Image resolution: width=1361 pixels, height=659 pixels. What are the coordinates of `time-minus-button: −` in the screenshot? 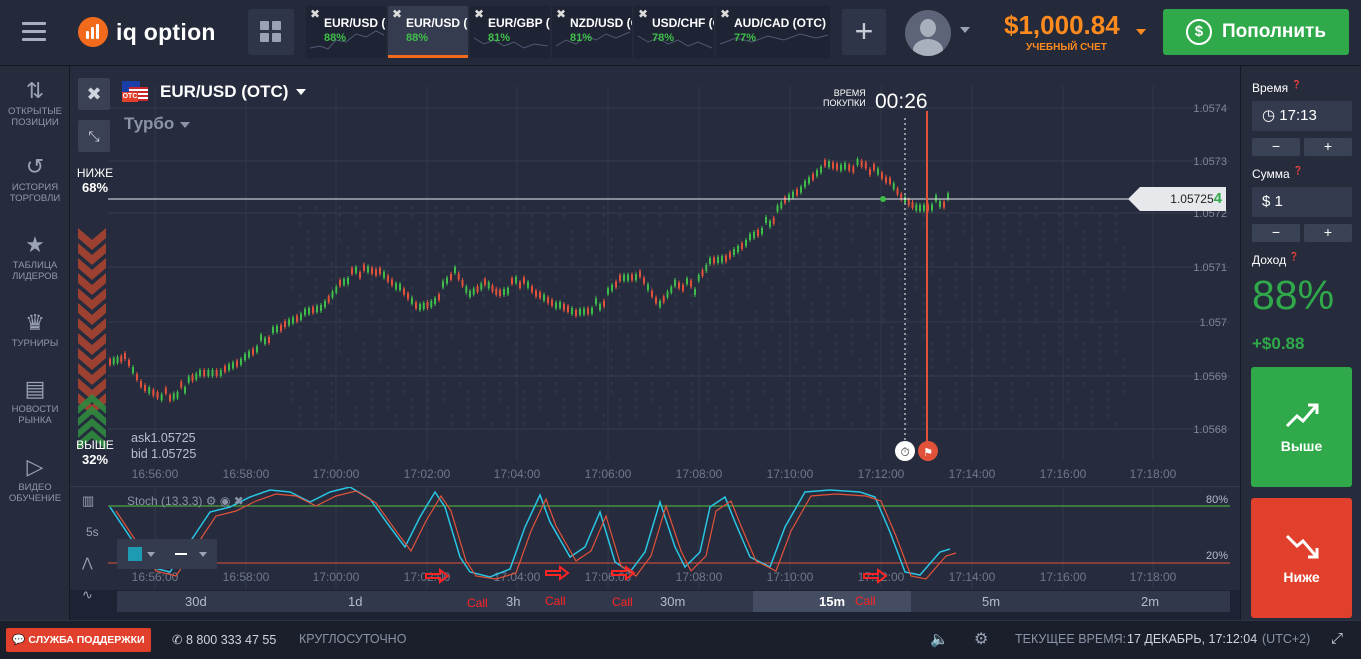 It's located at (1276, 147).